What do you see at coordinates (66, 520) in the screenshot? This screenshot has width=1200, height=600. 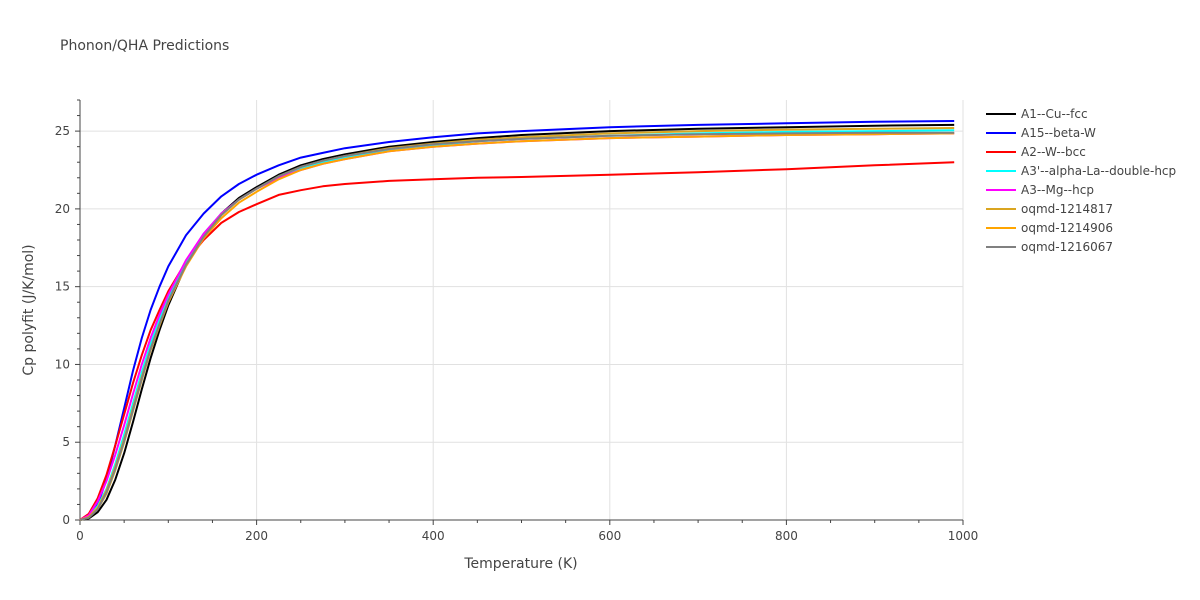 I see `y-tick-label: 0` at bounding box center [66, 520].